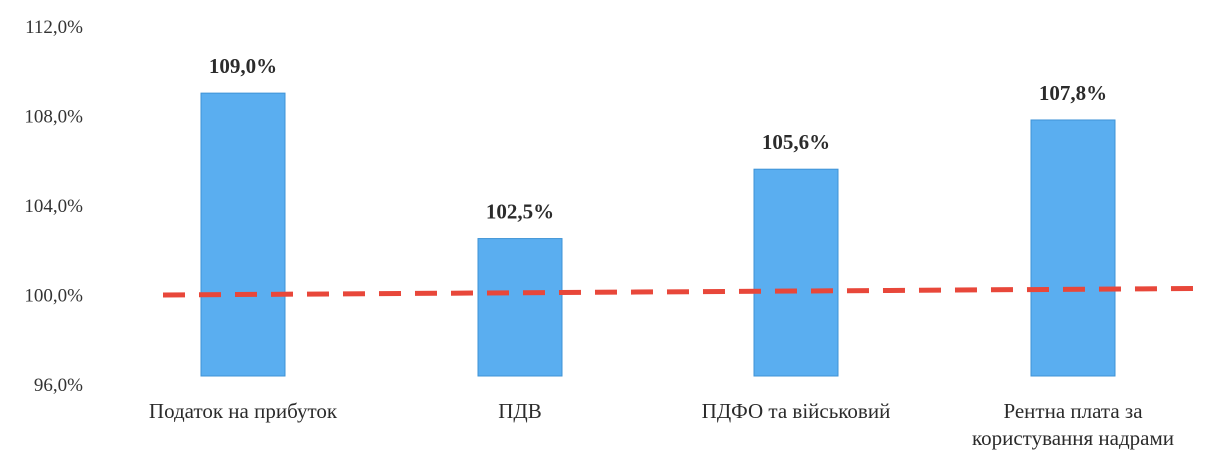 This screenshot has width=1207, height=456. Describe the element at coordinates (796, 411) in the screenshot. I see `category-label: ПДФО та військовий` at that location.